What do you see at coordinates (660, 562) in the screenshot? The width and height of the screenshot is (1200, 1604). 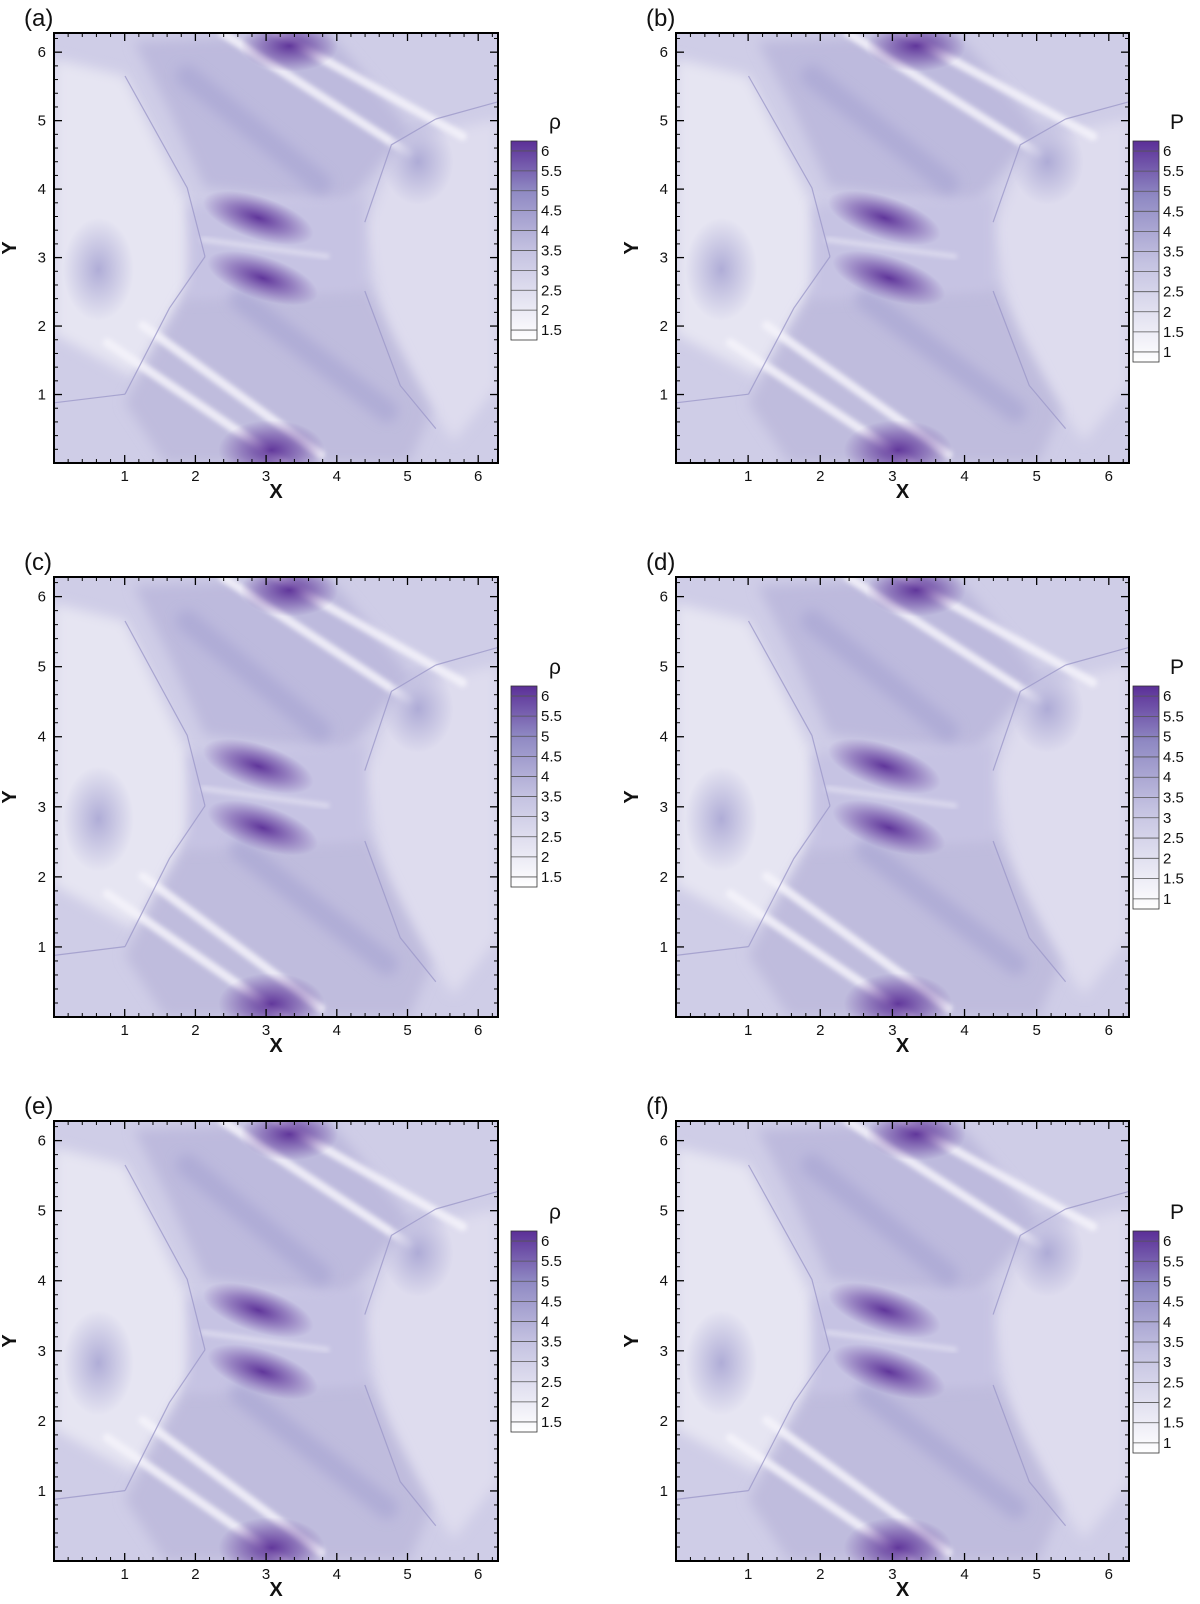 I see `panel-label: (d)` at bounding box center [660, 562].